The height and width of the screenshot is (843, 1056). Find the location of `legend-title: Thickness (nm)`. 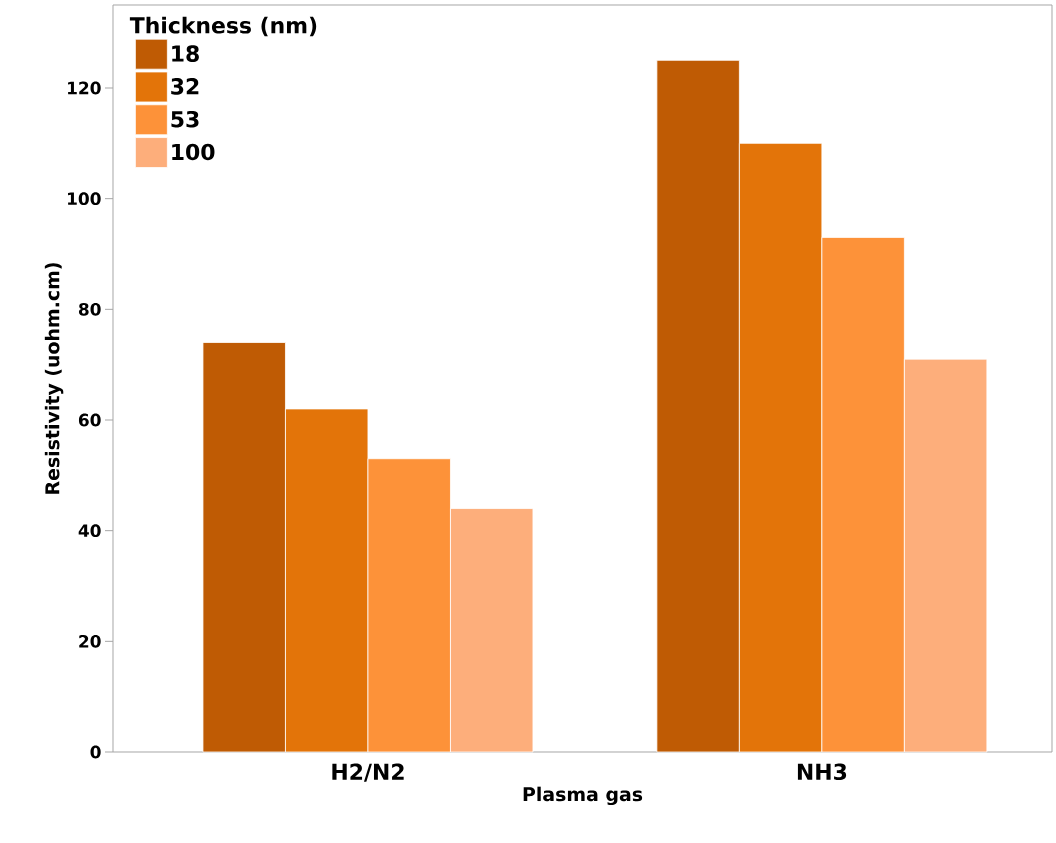

legend-title: Thickness (nm) is located at coordinates (223, 26).